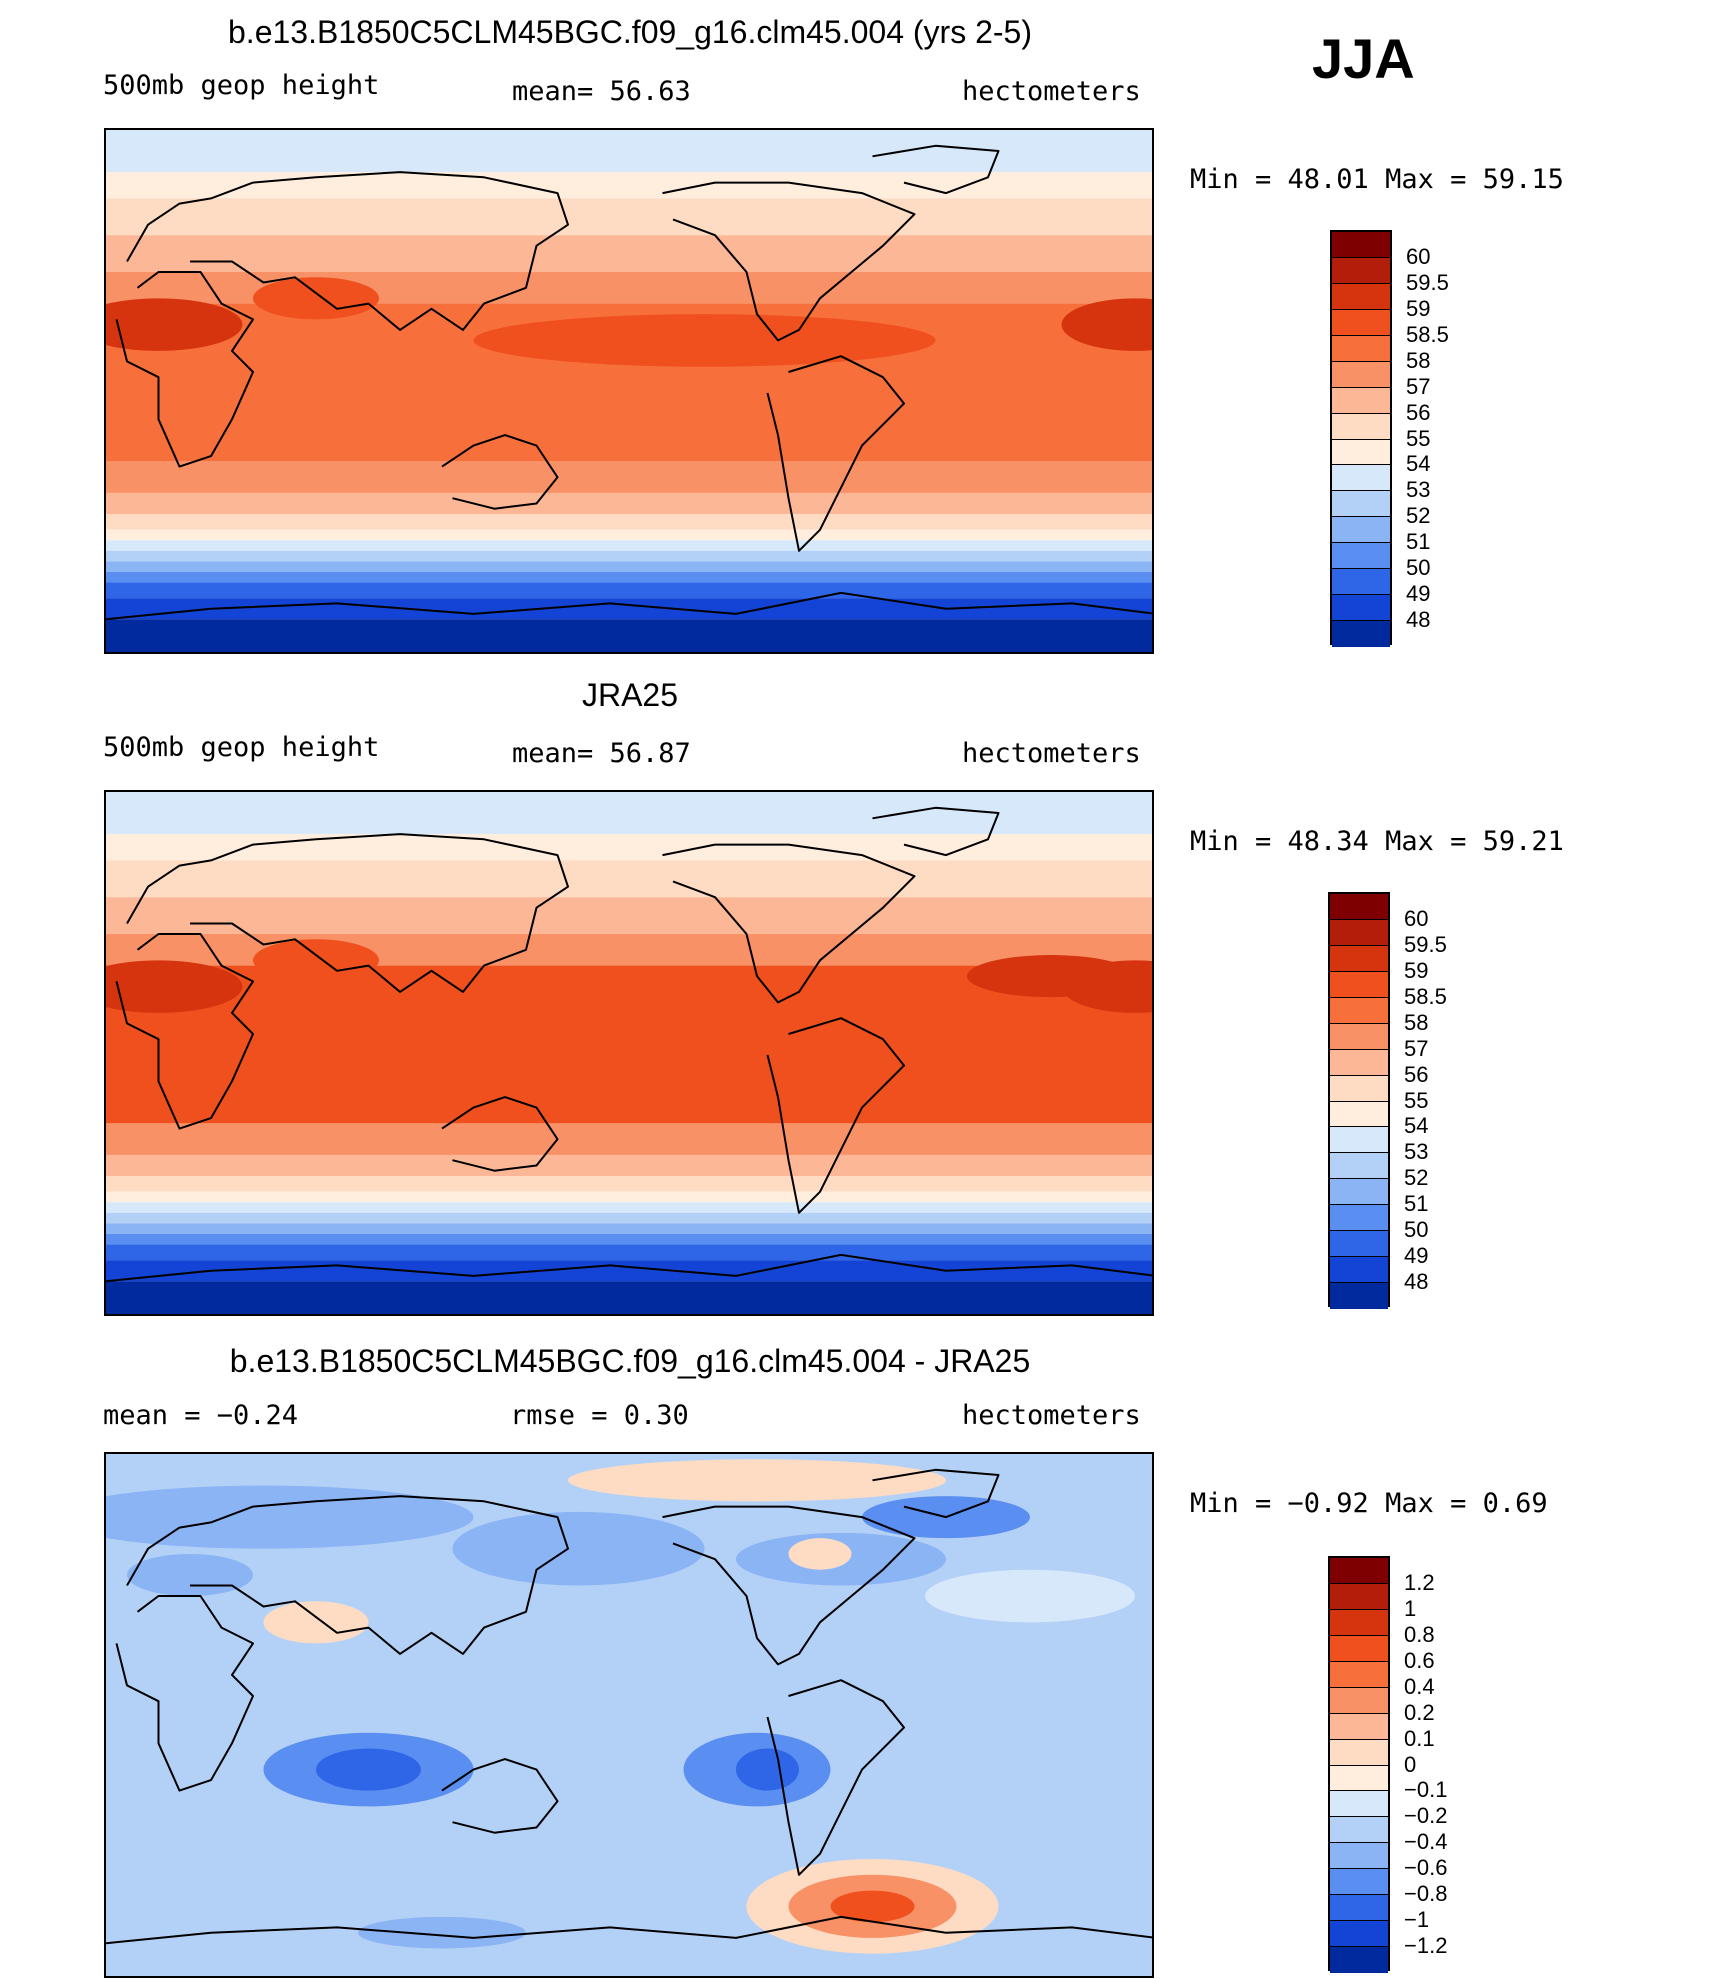  Describe the element at coordinates (1419, 1634) in the screenshot. I see `colorbar-level-label: 0.8` at that location.